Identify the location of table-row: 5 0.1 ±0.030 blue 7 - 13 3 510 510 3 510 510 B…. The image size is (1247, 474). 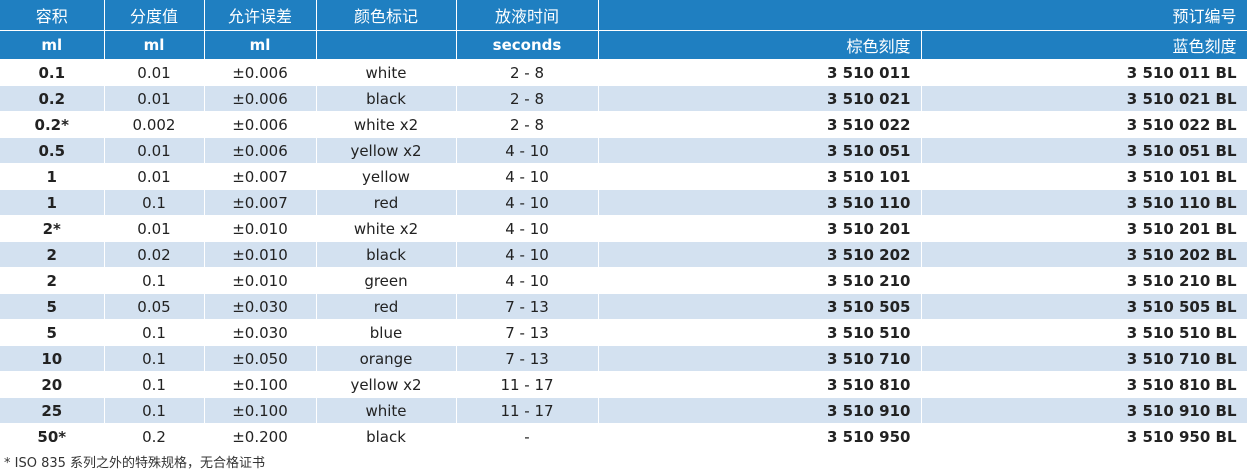
(623, 332).